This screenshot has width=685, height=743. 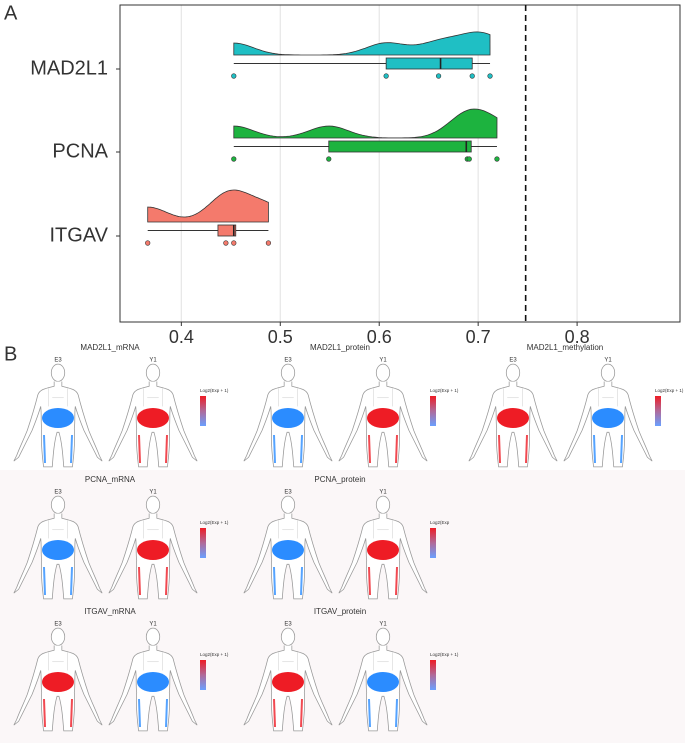 I want to click on panel-label: A, so click(x=11, y=13).